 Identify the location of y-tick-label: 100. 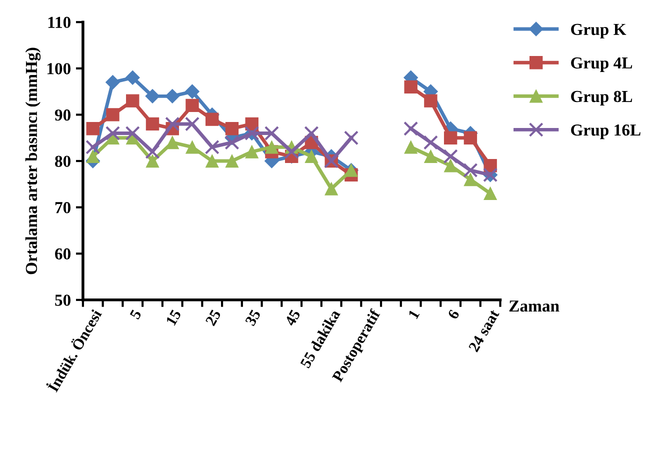
(59, 68).